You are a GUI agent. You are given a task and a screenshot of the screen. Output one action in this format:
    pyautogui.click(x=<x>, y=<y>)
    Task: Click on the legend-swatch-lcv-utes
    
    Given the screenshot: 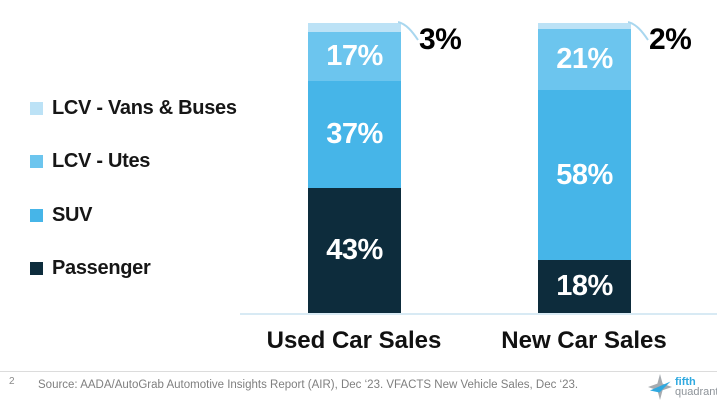 What is the action you would take?
    pyautogui.click(x=36, y=161)
    